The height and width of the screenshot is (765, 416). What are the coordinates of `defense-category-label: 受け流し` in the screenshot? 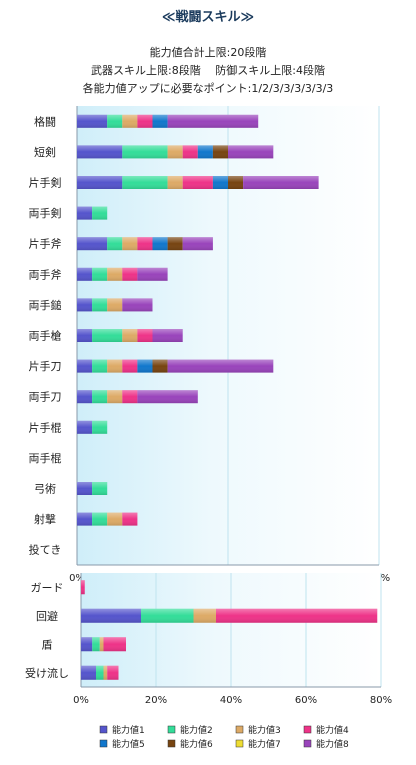 It's located at (47, 673).